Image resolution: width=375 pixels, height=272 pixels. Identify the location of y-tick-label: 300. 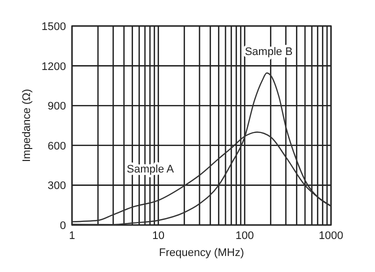
(57, 186).